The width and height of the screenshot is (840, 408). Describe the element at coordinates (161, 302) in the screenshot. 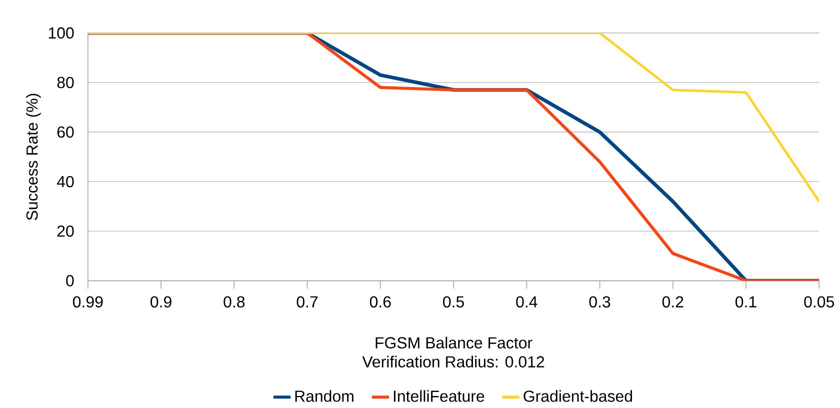

I see `x-tick-label: 0.9` at that location.